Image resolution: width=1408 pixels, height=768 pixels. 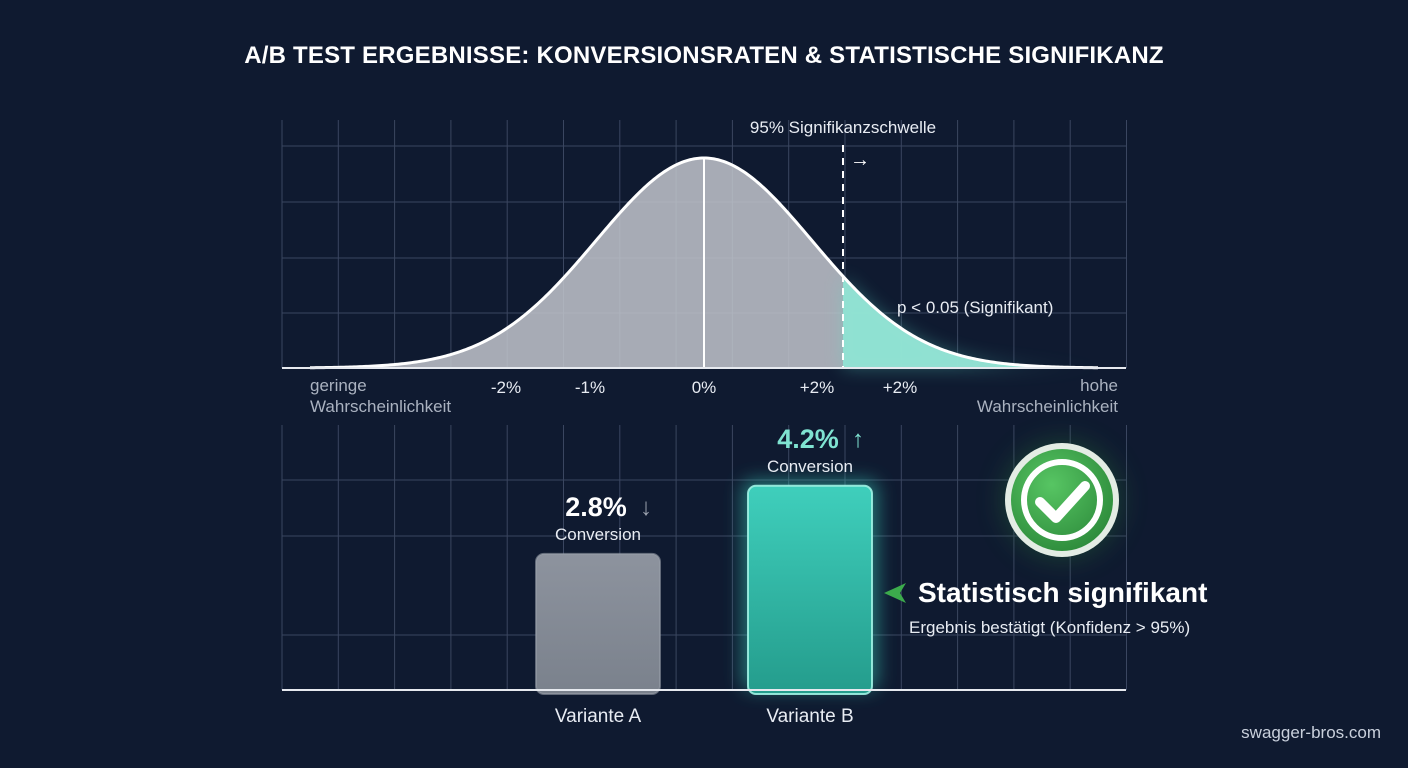 I want to click on threshold-label: 95% Signifikanzschwelle, so click(x=843, y=127).